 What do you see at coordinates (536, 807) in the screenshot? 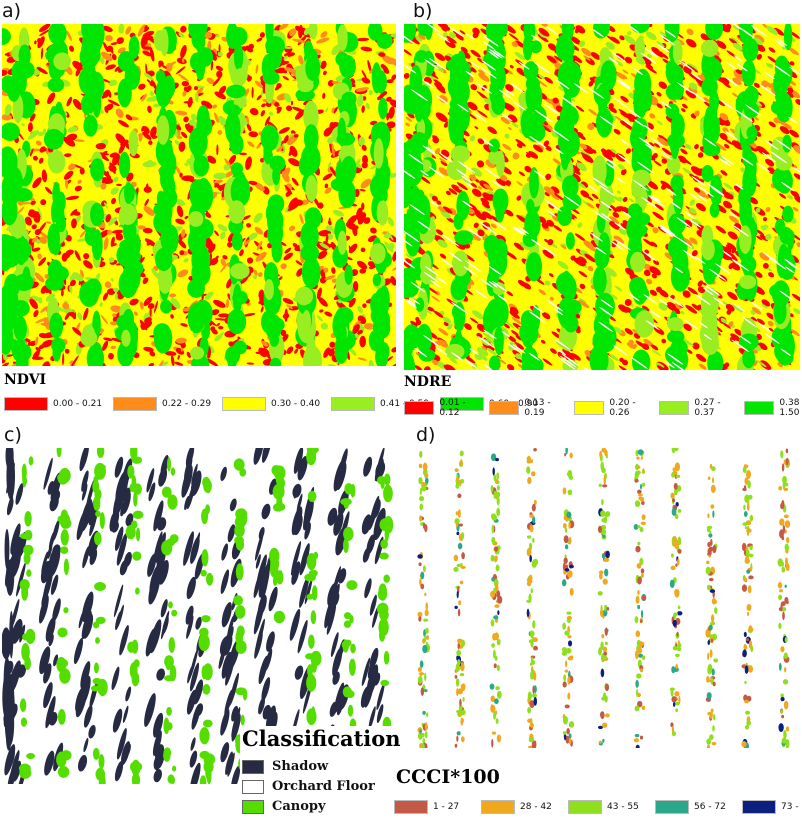
I see `legend-range: 28 - 42` at bounding box center [536, 807].